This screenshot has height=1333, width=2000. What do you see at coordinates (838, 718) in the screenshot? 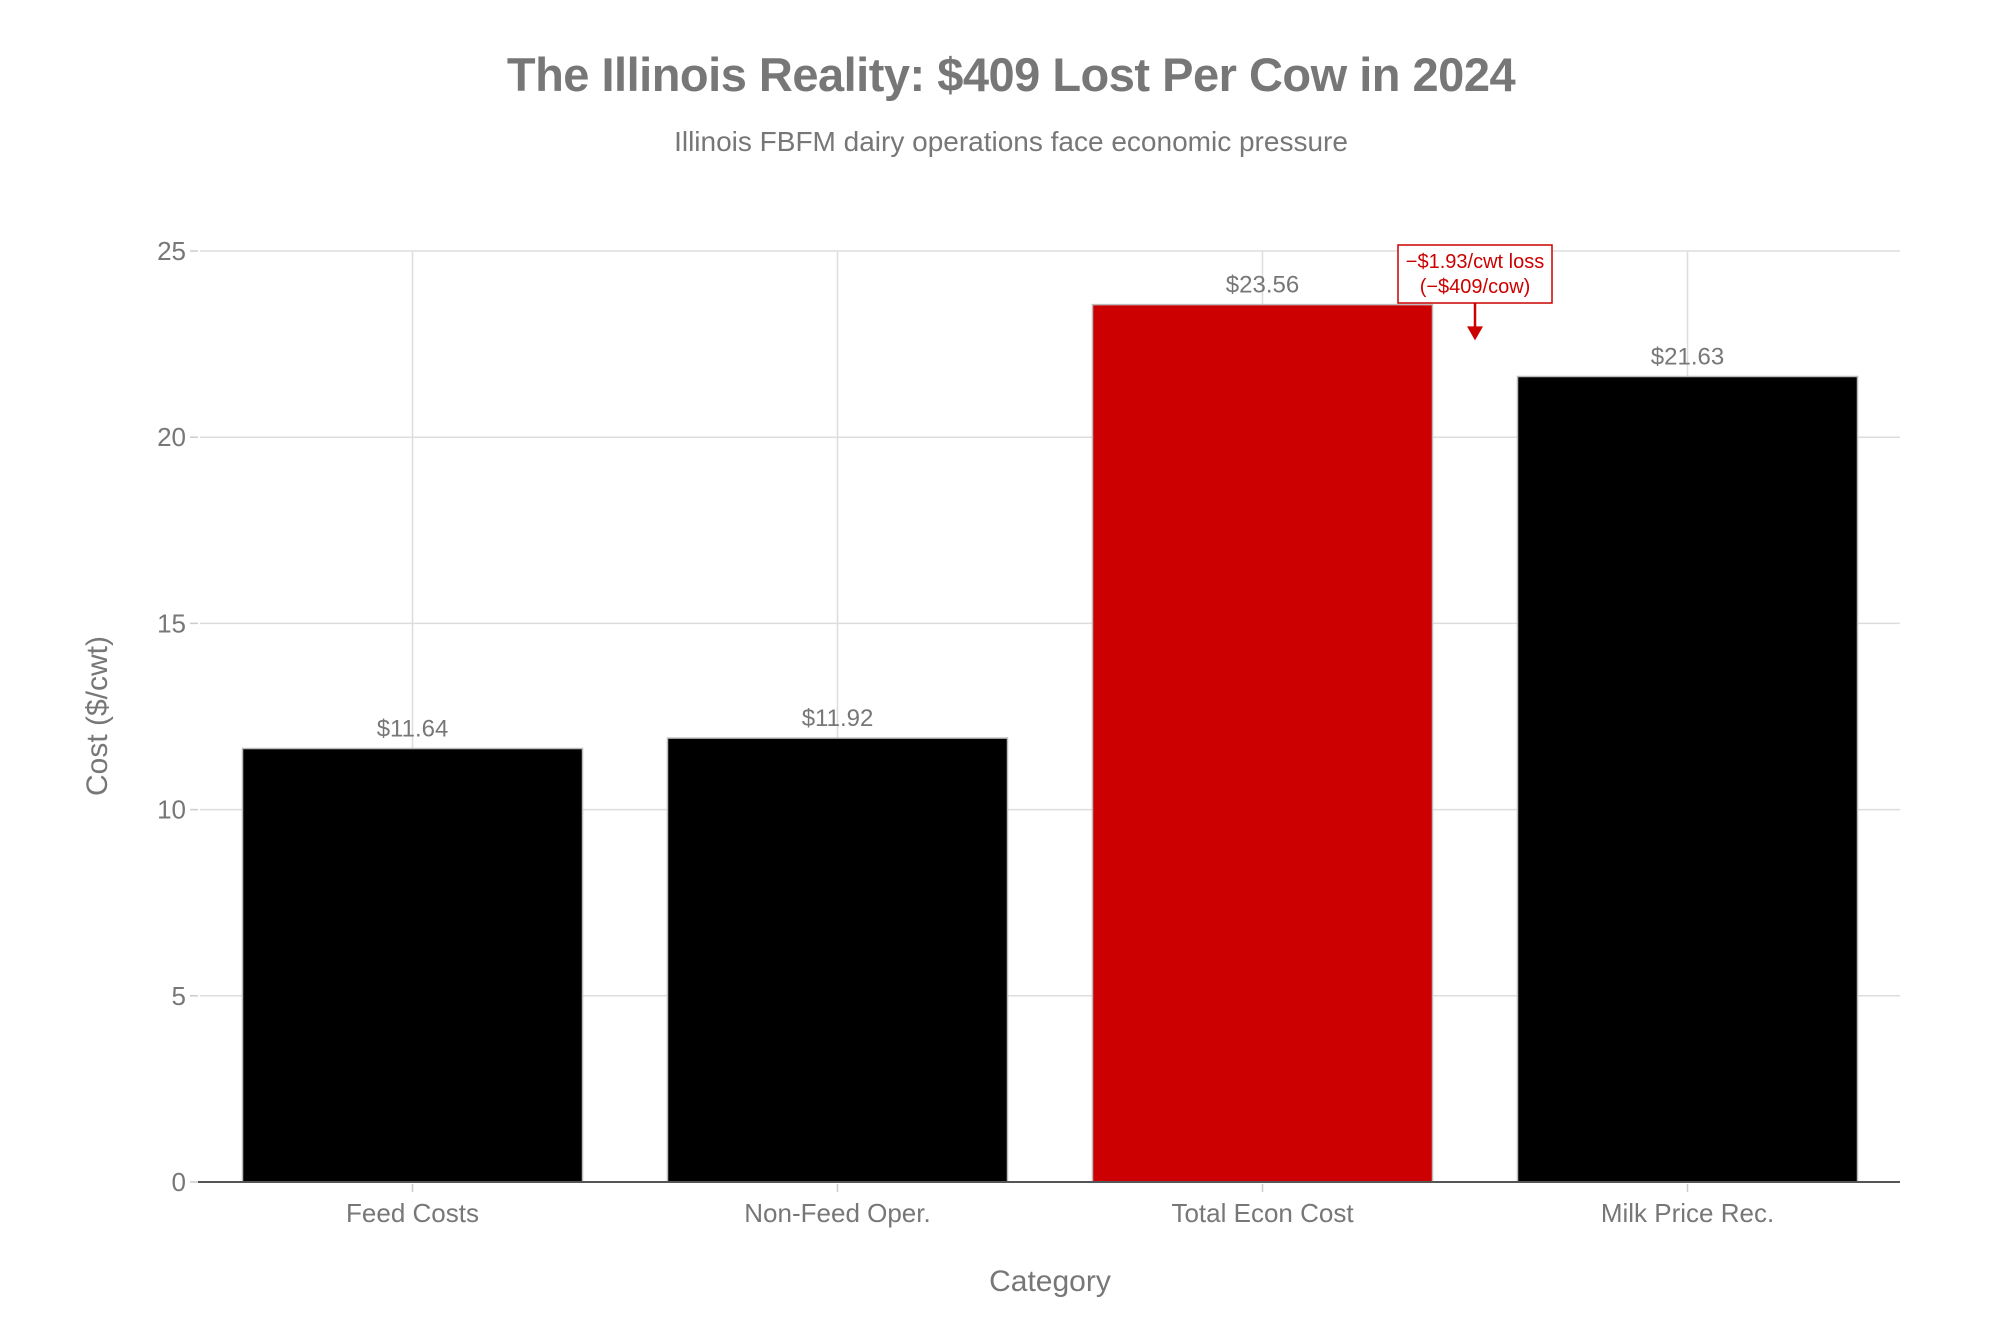
I see `bar-value-label: $11.92` at bounding box center [838, 718].